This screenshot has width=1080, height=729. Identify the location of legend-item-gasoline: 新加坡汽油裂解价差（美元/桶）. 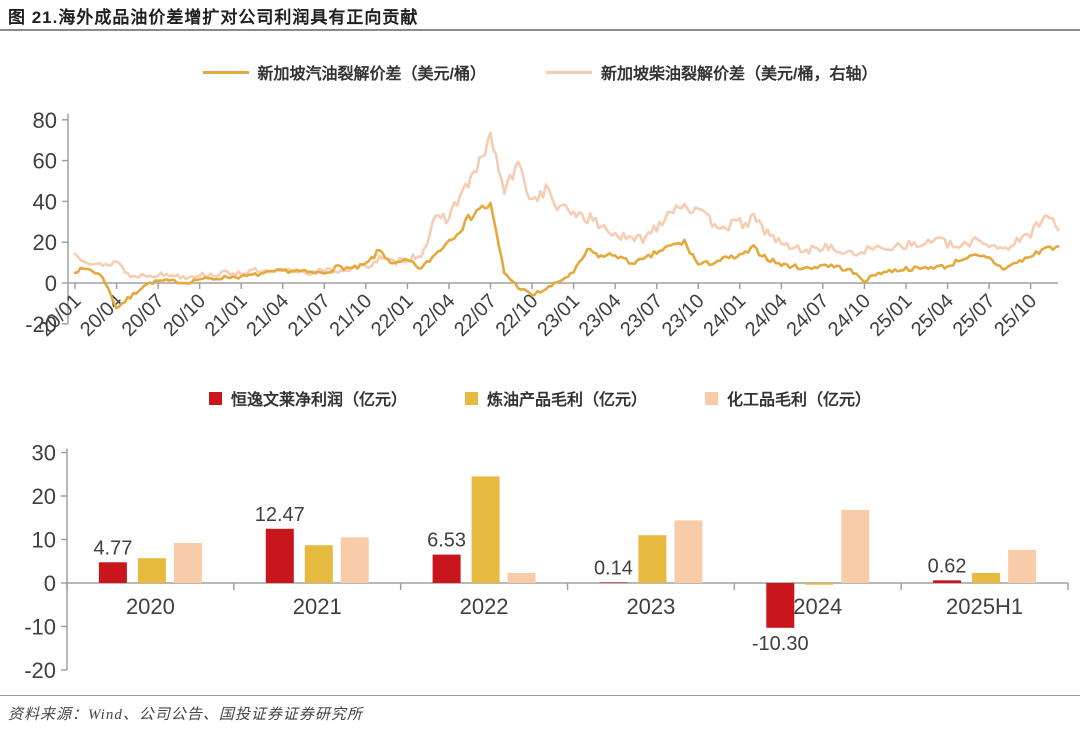
(344, 72).